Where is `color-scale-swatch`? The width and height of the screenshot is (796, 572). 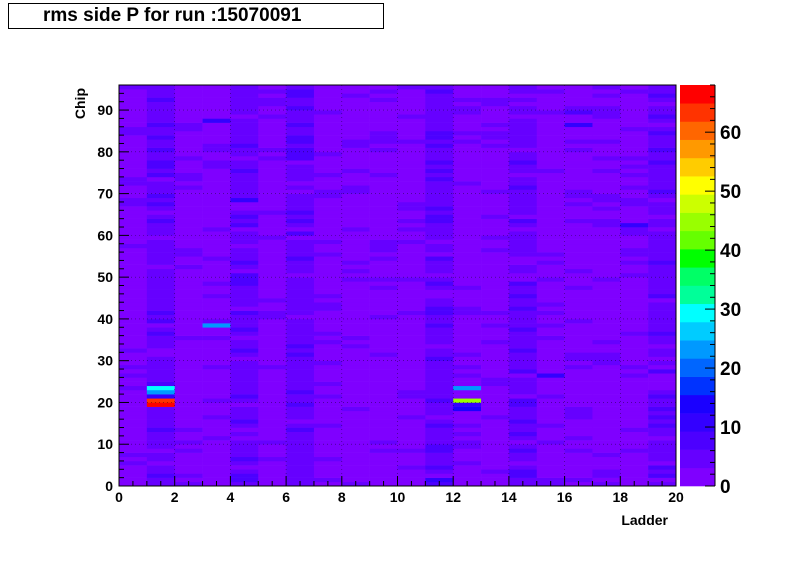
color-scale-swatch is located at coordinates (697, 130).